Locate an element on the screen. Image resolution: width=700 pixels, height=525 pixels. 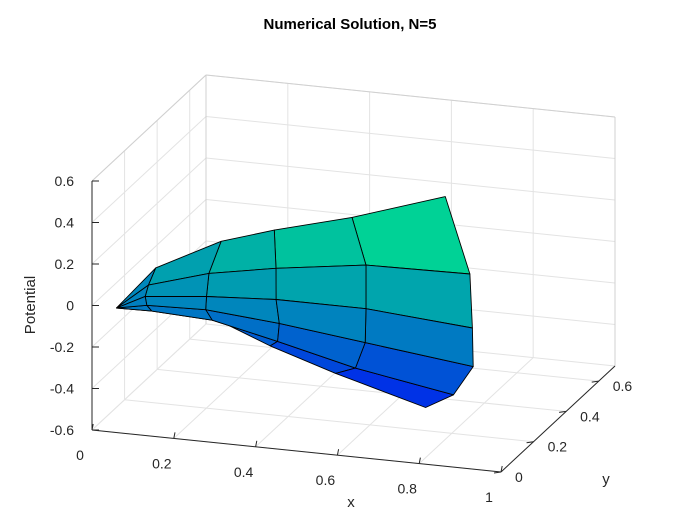
x-axis-label: x is located at coordinates (351, 502).